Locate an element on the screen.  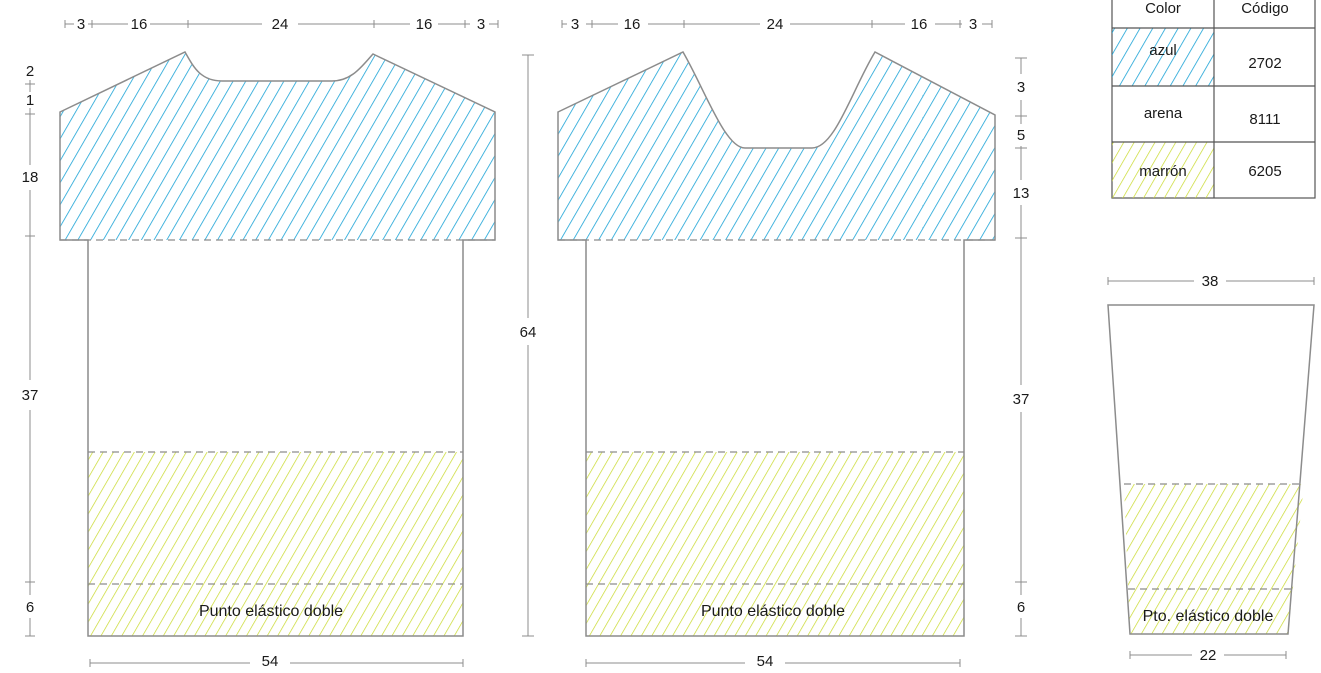
front-rib-label: Punto elástico doble is located at coordinates (271, 611).